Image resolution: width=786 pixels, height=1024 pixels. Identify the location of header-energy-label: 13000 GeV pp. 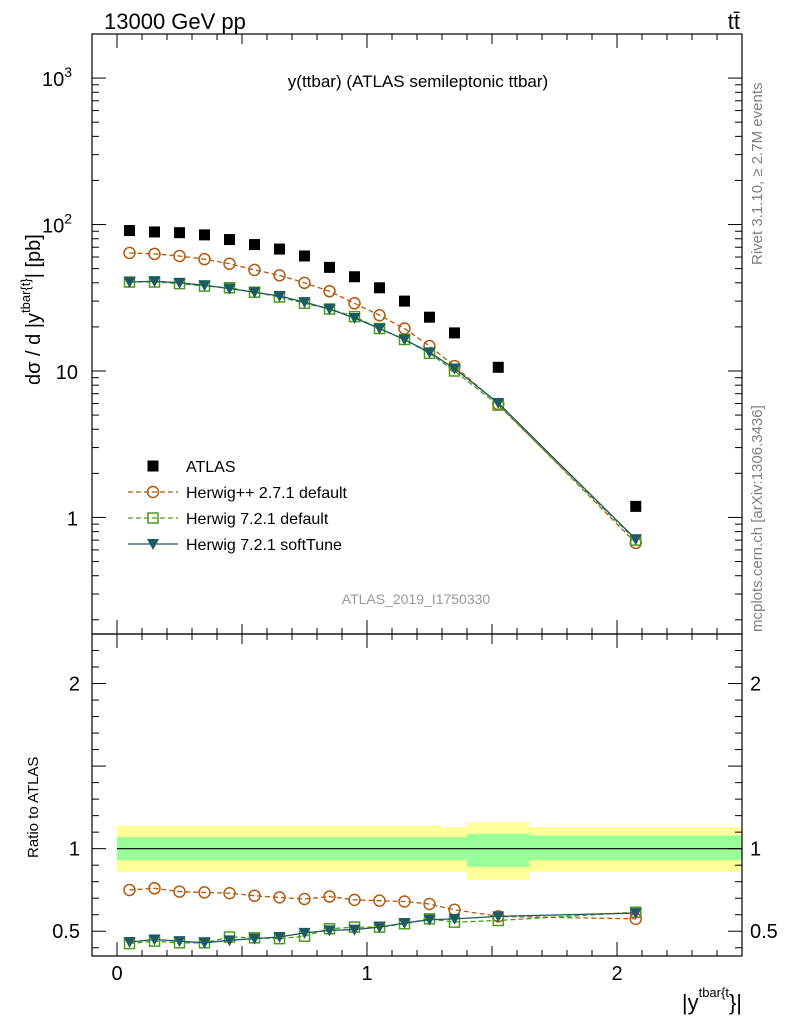
(175, 21).